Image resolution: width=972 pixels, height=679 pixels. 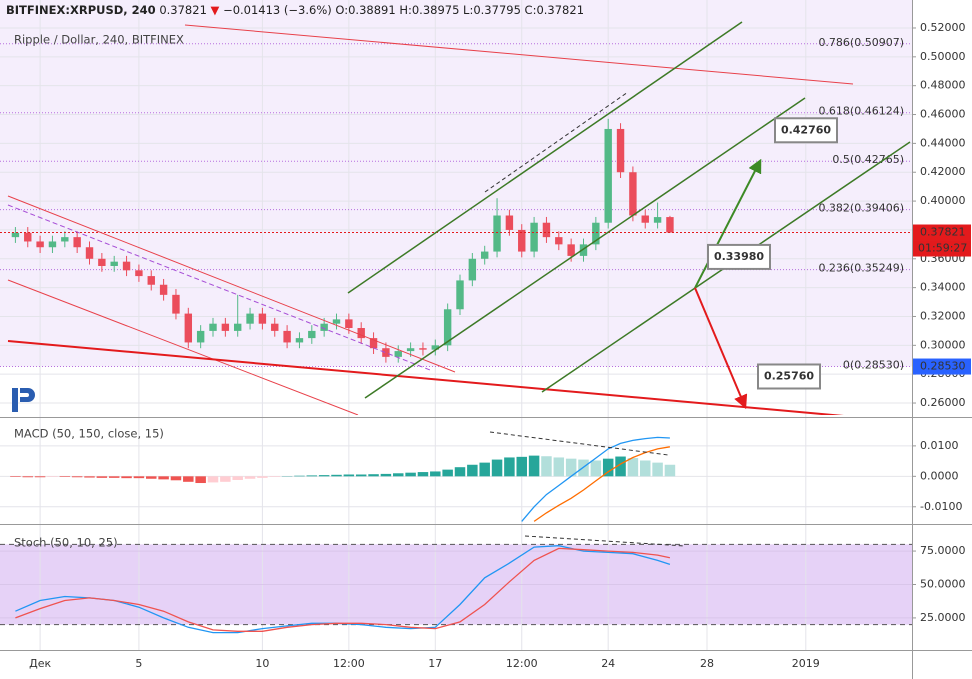 What do you see at coordinates (861, 208) in the screenshot?
I see `fib-label: 0.382(0.39406)` at bounding box center [861, 208].